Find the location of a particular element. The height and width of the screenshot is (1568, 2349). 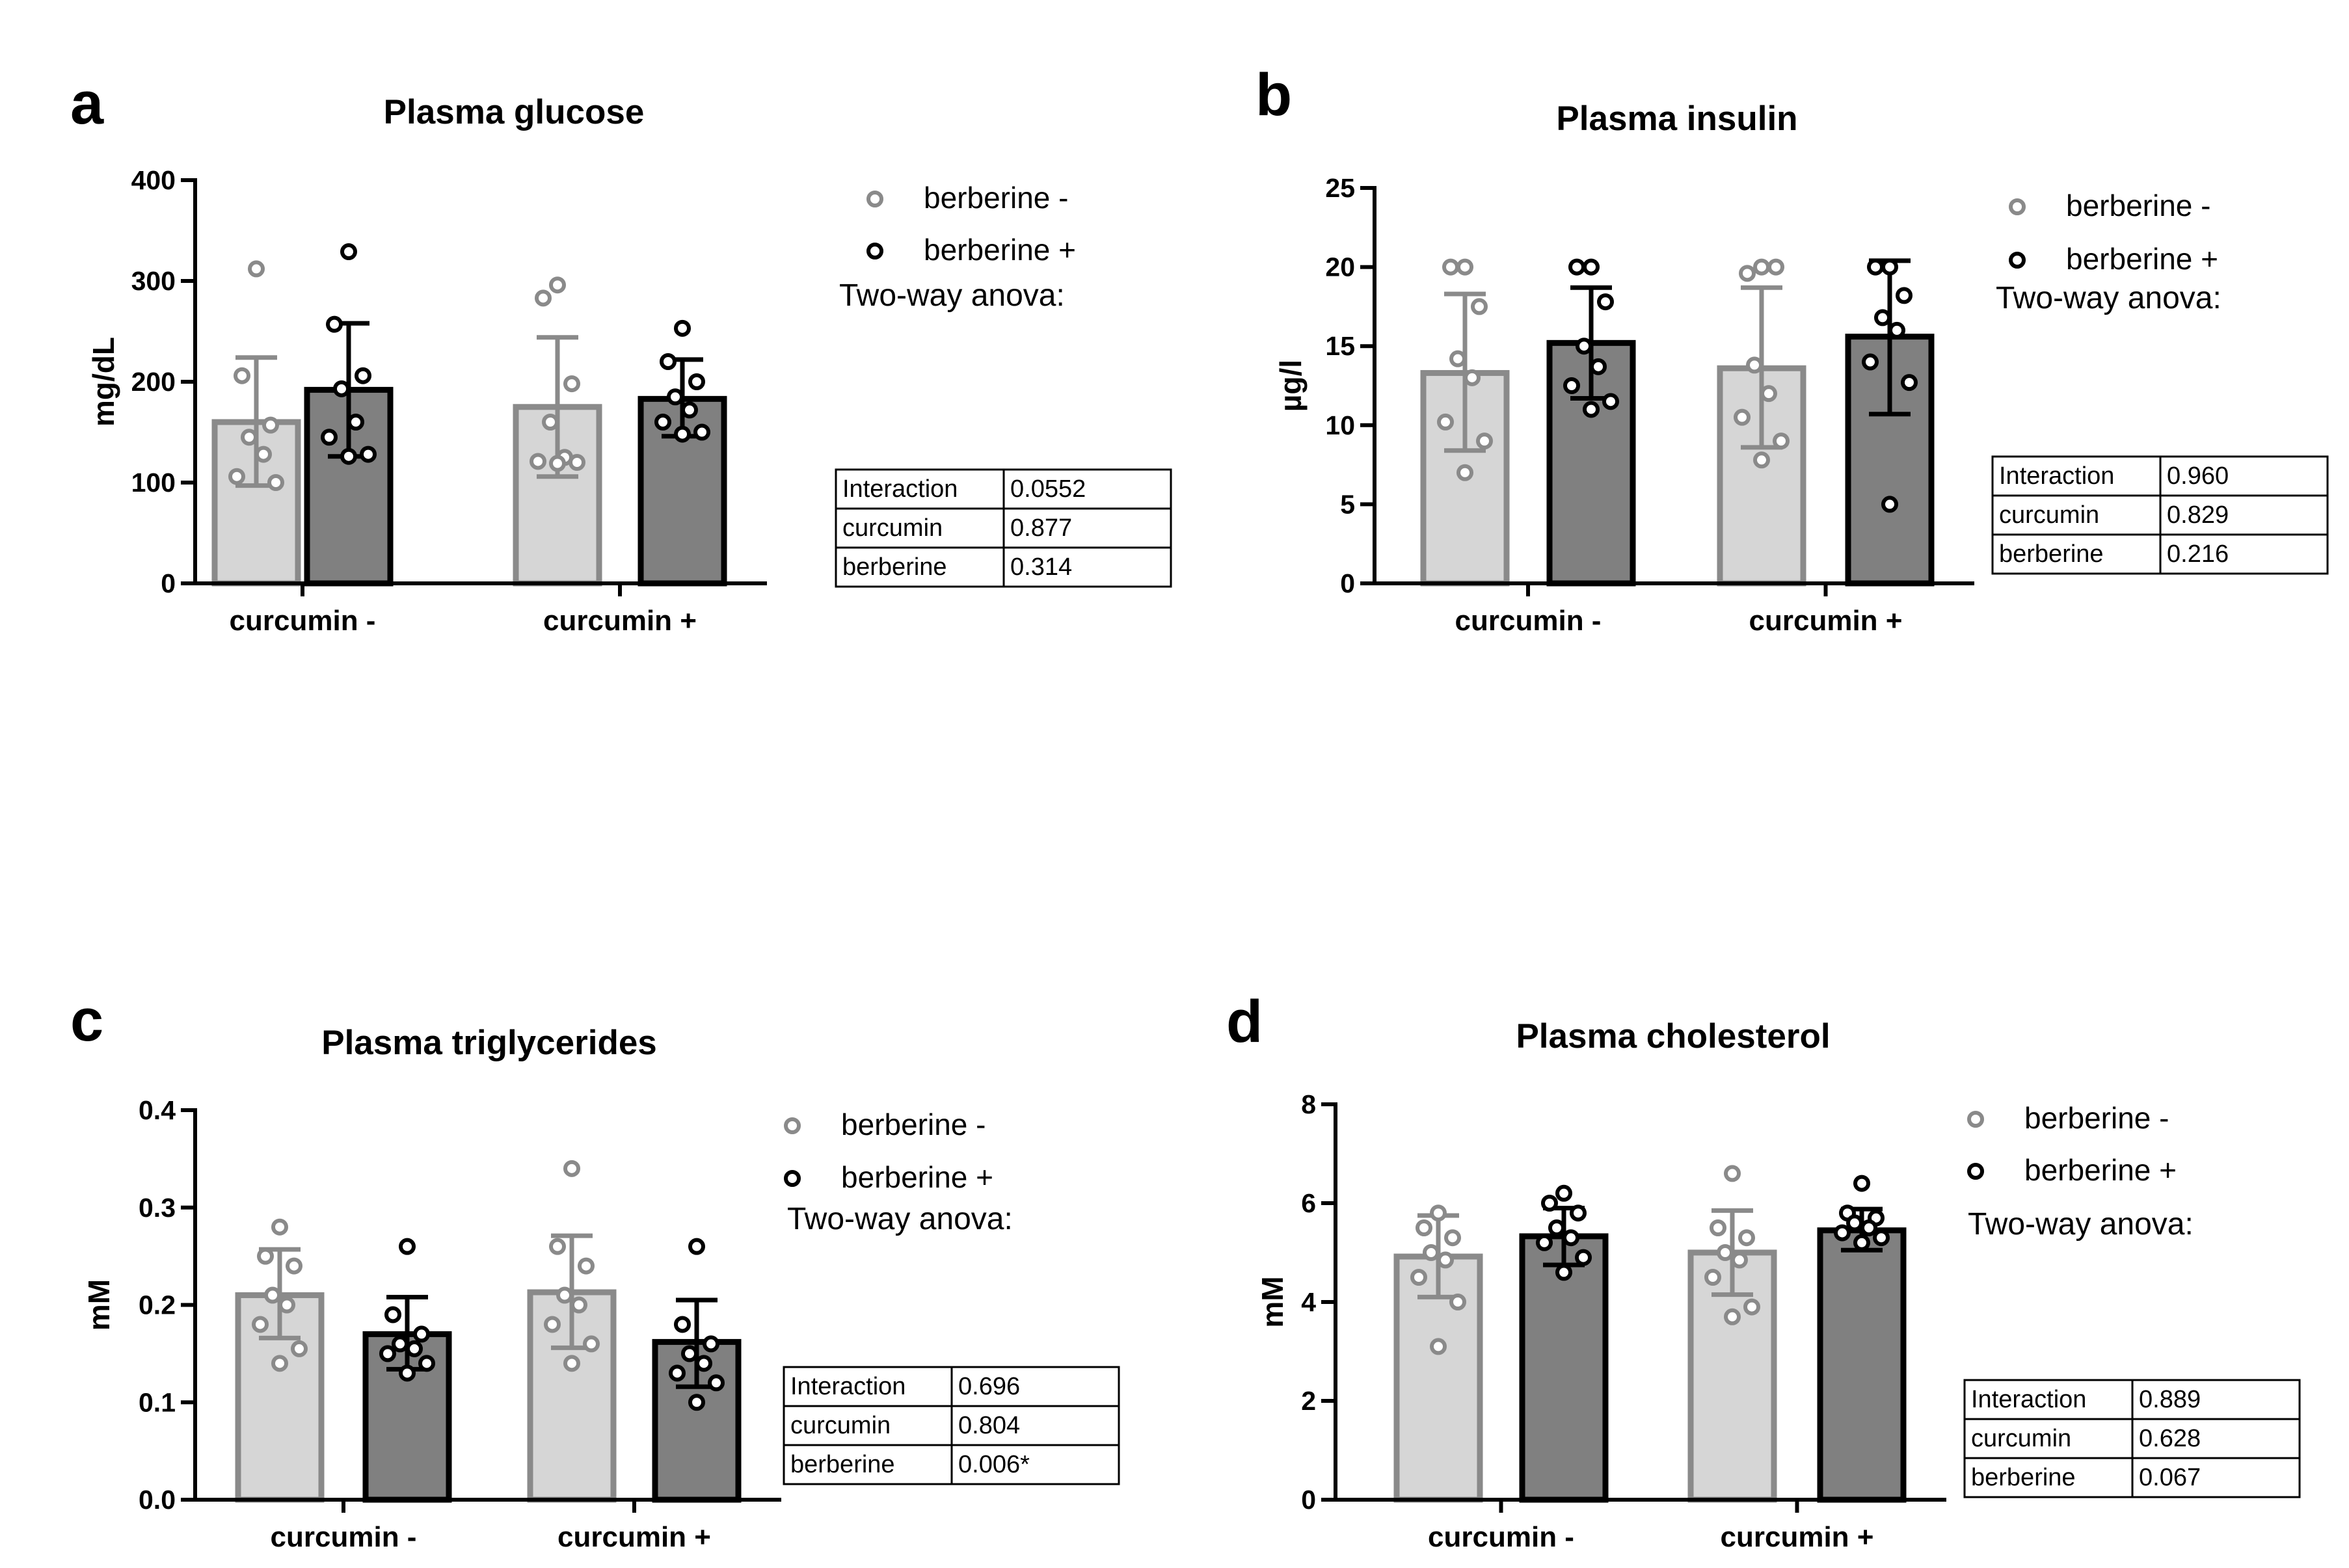

anova-pvalue: 0.067 is located at coordinates (2170, 1477).